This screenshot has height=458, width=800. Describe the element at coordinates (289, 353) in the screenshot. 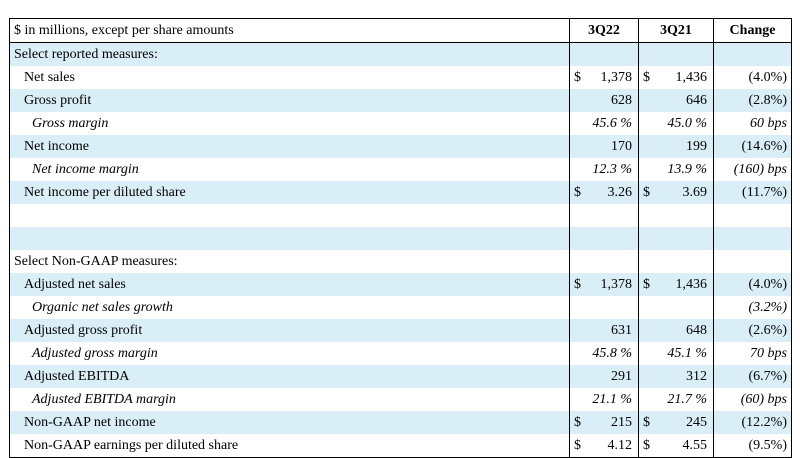

I see `row-label: Adjusted gross margin` at that location.